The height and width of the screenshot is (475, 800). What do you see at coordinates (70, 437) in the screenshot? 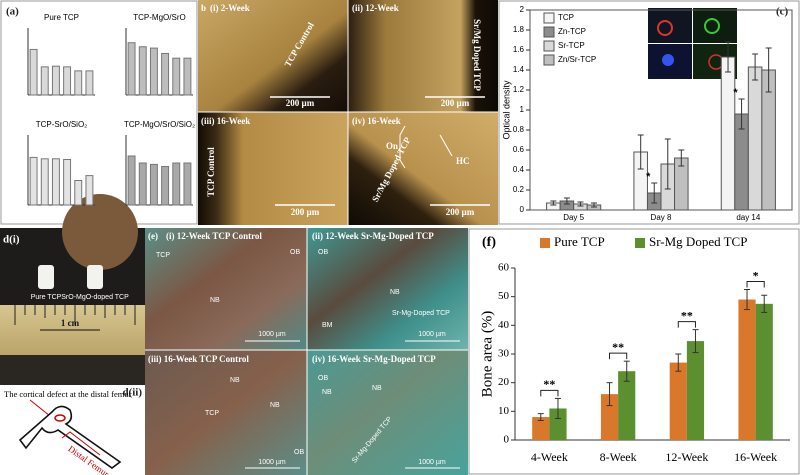
I see `femur` at bounding box center [70, 437].